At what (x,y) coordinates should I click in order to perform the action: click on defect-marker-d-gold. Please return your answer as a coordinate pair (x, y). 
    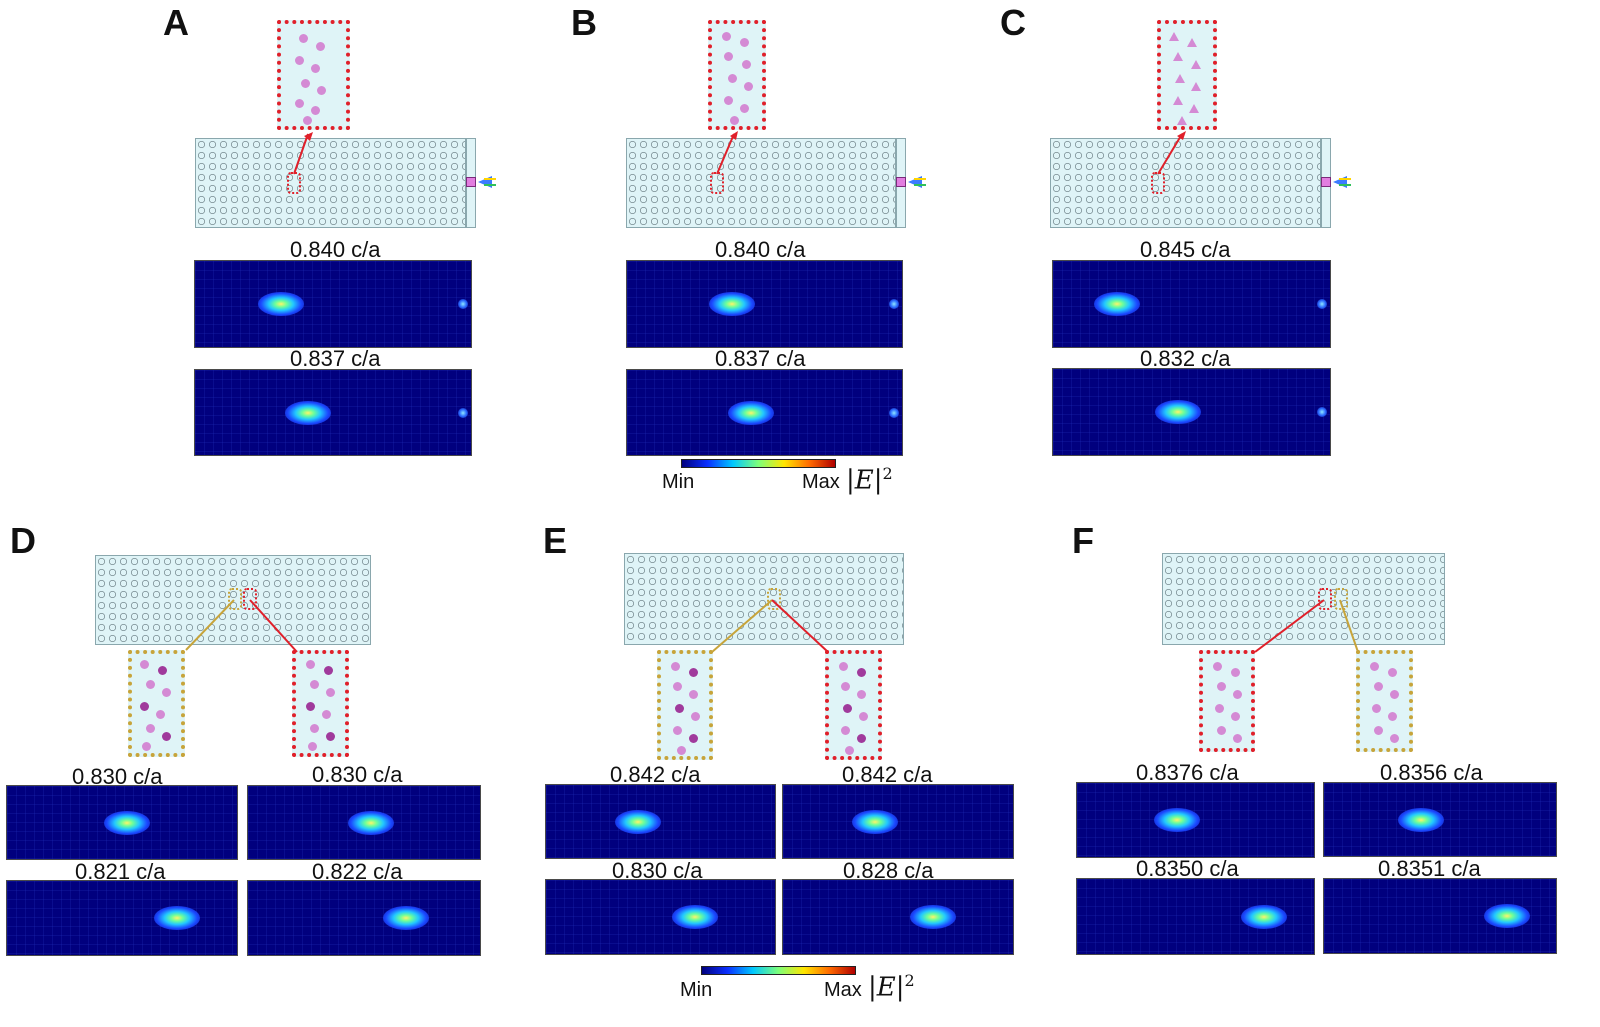
    Looking at the image, I should click on (235, 599).